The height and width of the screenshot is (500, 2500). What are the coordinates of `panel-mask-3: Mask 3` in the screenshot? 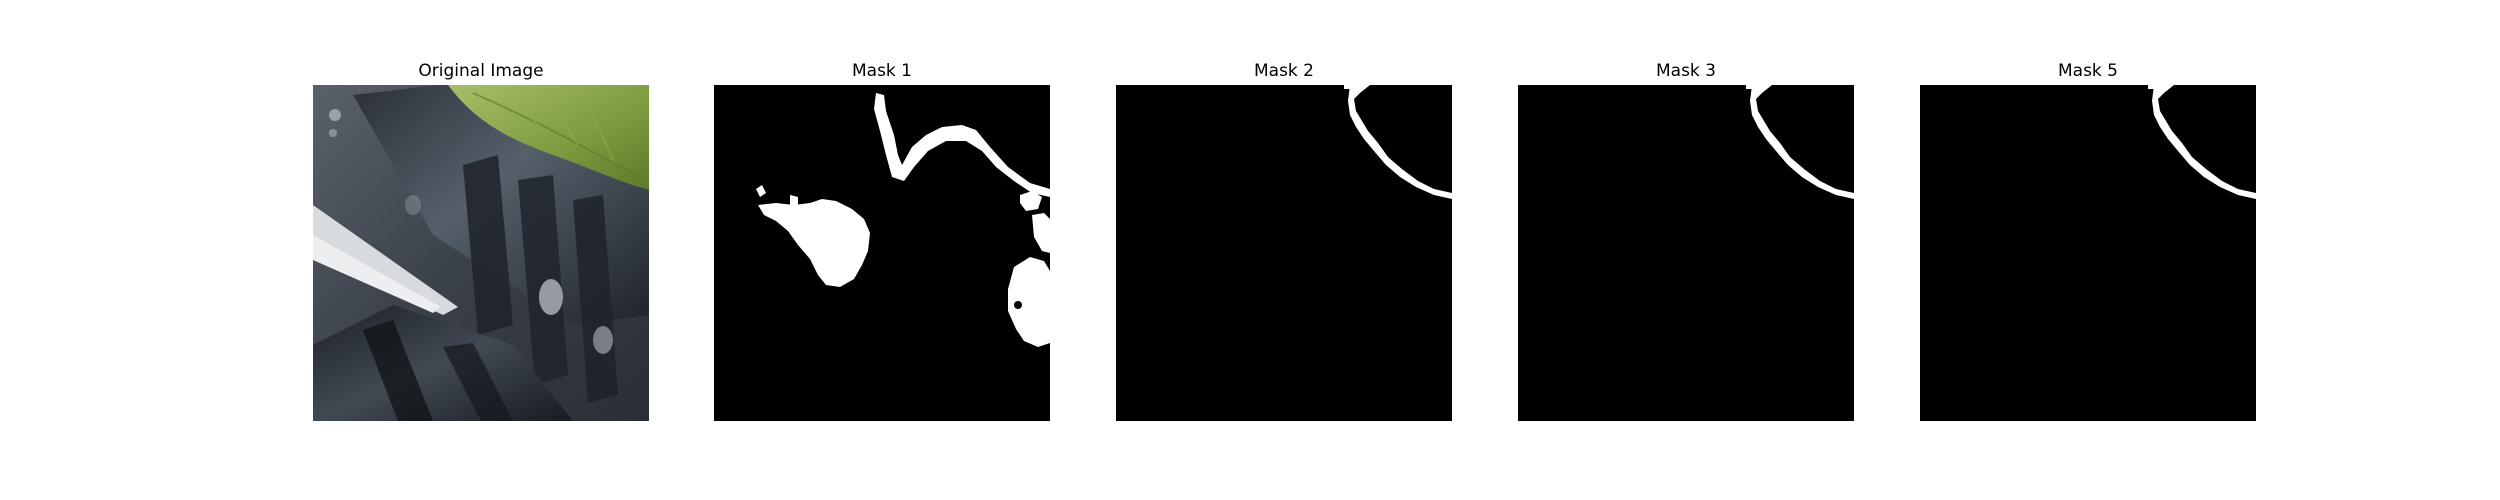 It's located at (1686, 250).